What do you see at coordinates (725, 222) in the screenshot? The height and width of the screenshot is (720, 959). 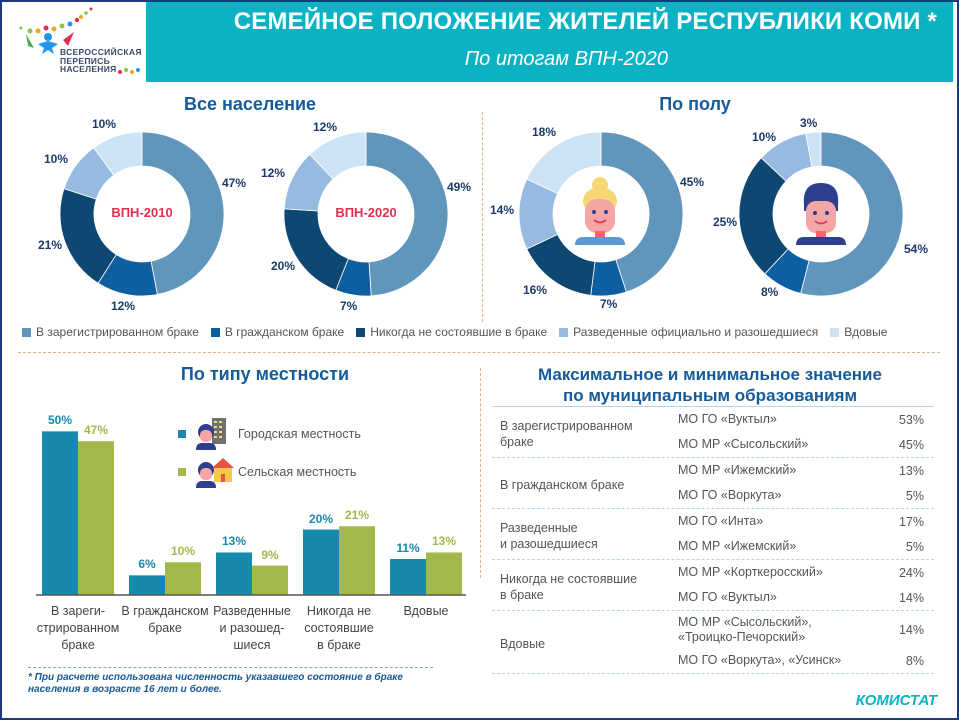 I see `slice-label: 25%` at bounding box center [725, 222].